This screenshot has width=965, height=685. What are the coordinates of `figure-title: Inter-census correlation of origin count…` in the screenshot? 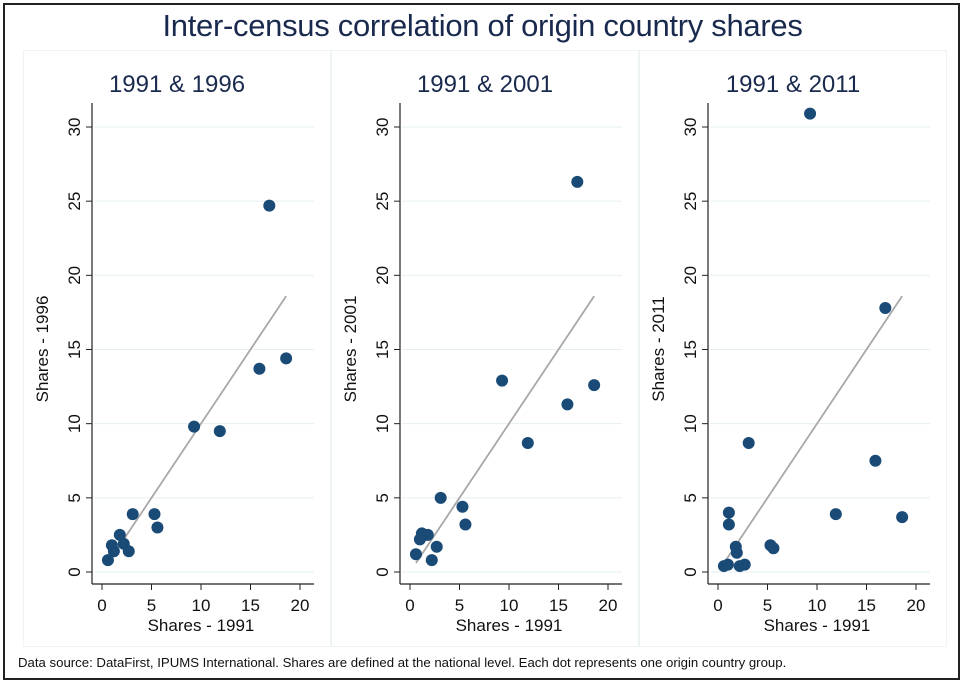 It's located at (482, 25).